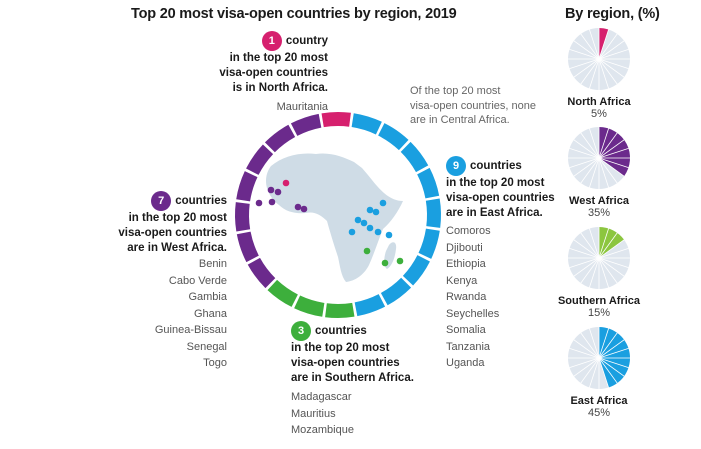  What do you see at coordinates (280, 88) in the screenshot?
I see `north-line-4: is in North Africa.` at bounding box center [280, 88].